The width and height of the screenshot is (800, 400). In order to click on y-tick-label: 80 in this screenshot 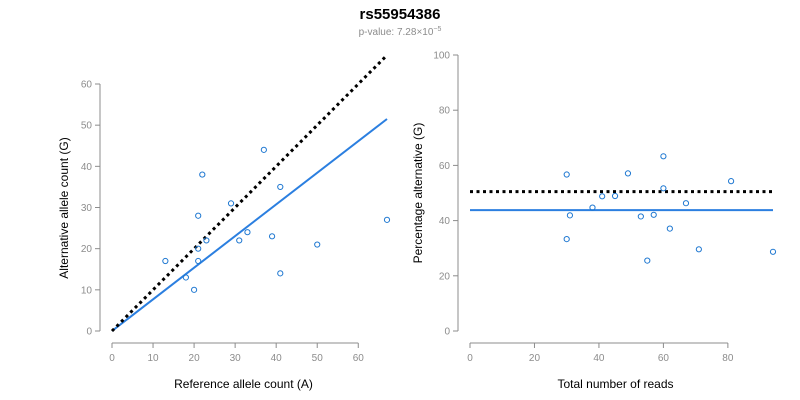, I will do `click(445, 111)`.